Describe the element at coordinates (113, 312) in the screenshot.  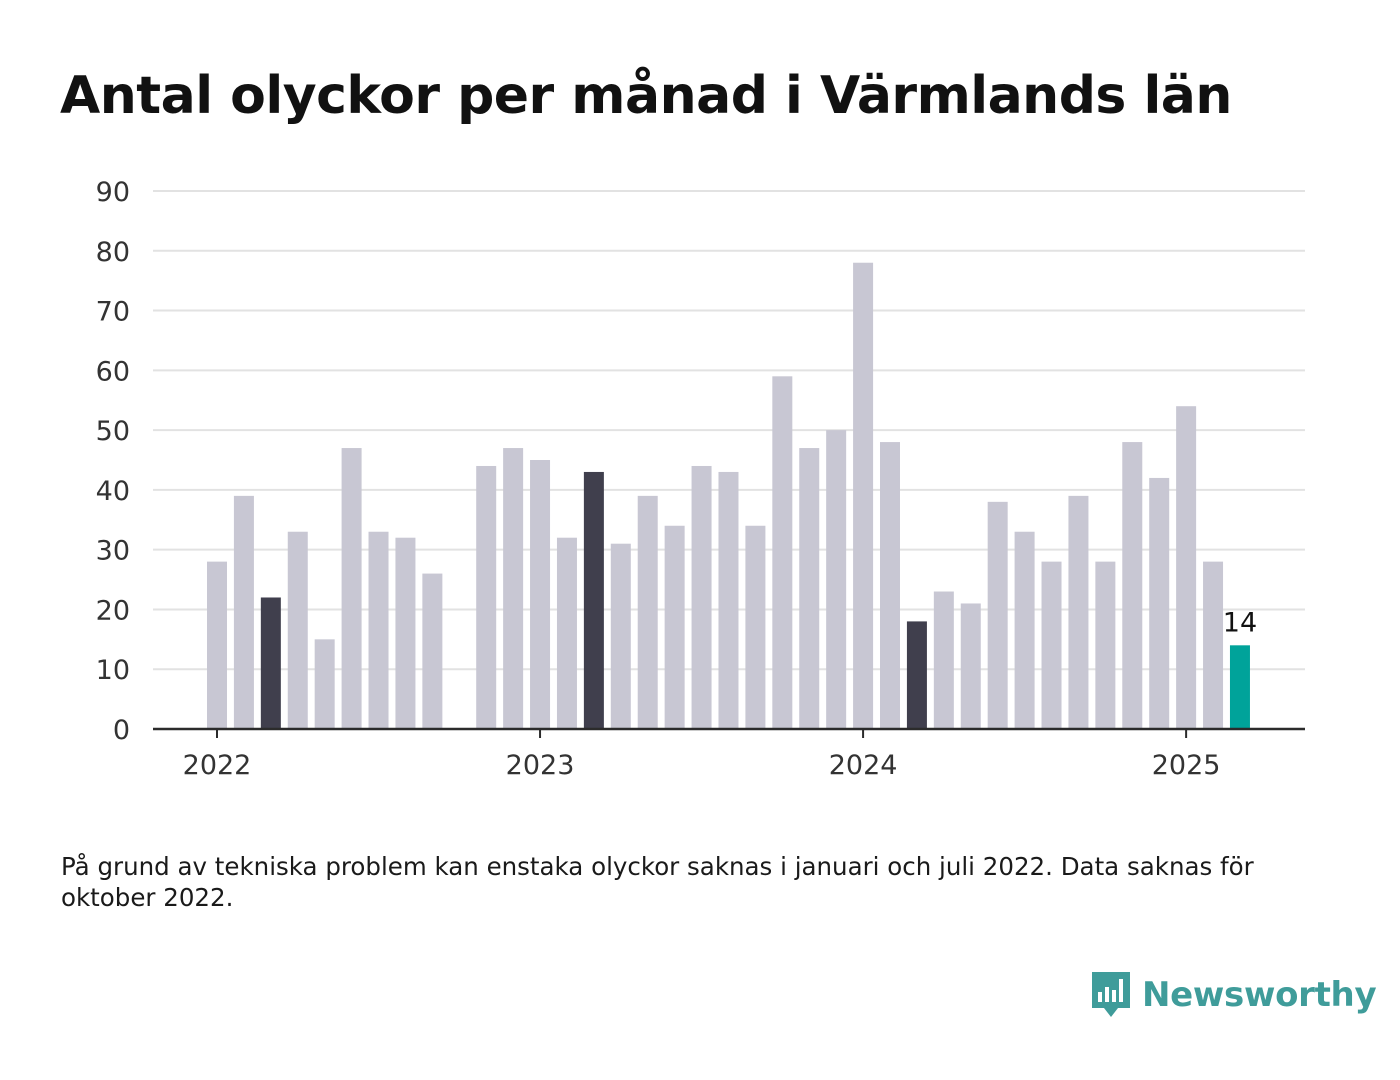
I see `y-tick-label: 70` at that location.